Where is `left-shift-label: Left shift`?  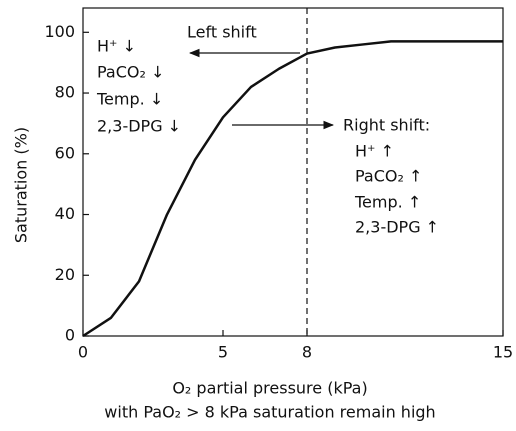
left-shift-label: Left shift is located at coordinates (222, 32).